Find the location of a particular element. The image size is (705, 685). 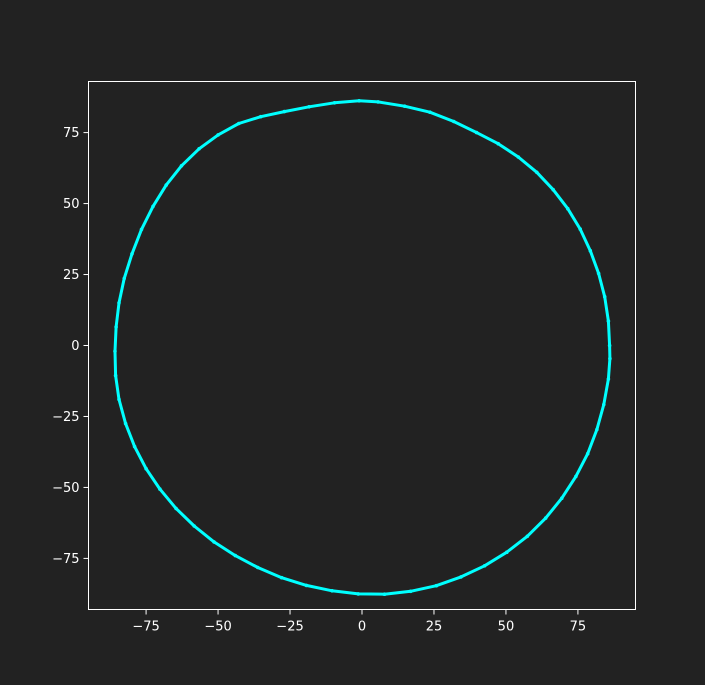

y-tick-label: 25 is located at coordinates (71, 275).